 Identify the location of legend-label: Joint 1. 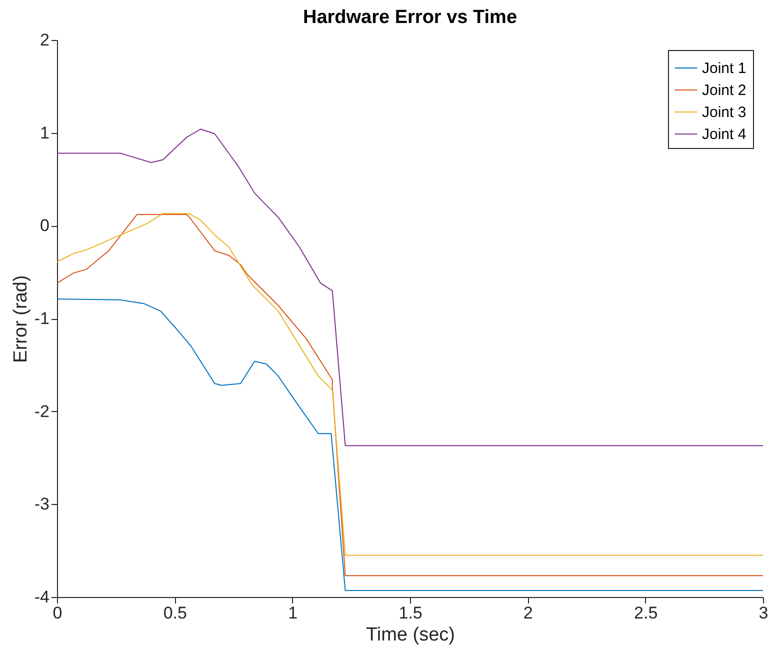
(724, 68).